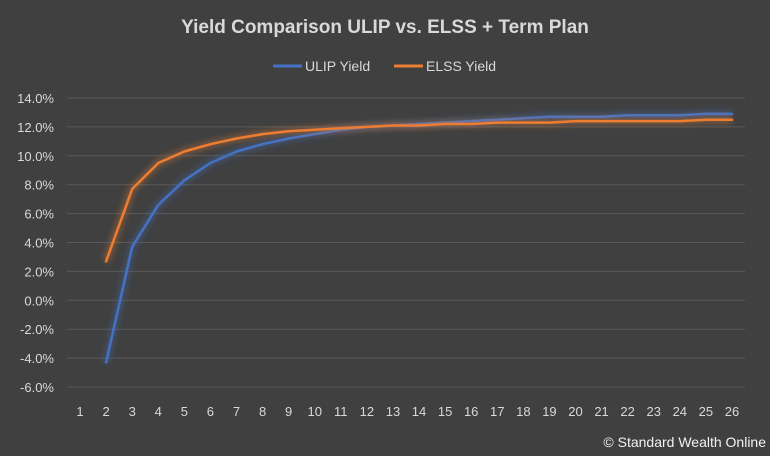  I want to click on y-tick-label: 10.0%, so click(35, 156).